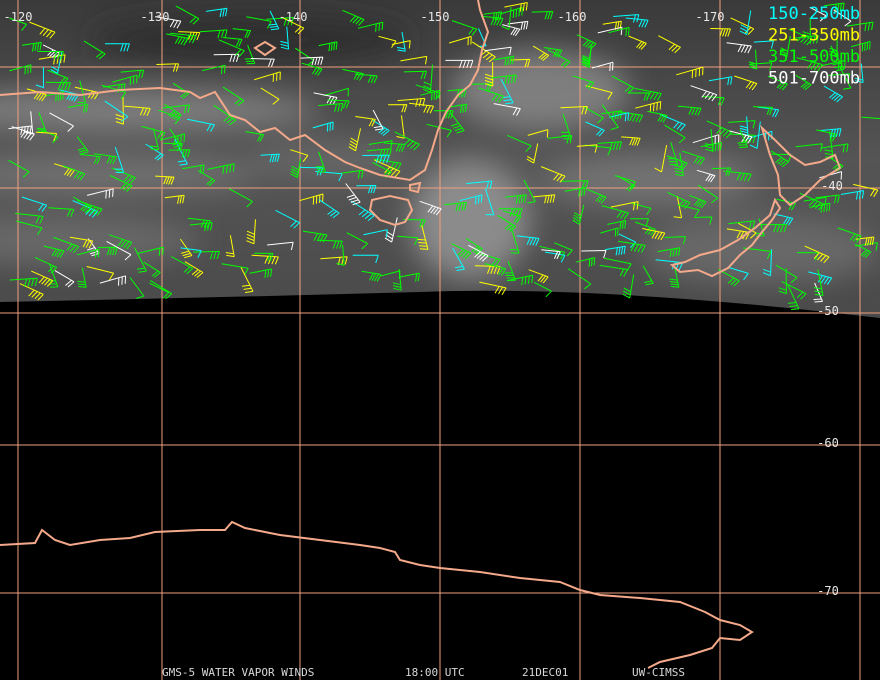 The height and width of the screenshot is (680, 880). I want to click on bass-strait-islands, so click(415, 187).